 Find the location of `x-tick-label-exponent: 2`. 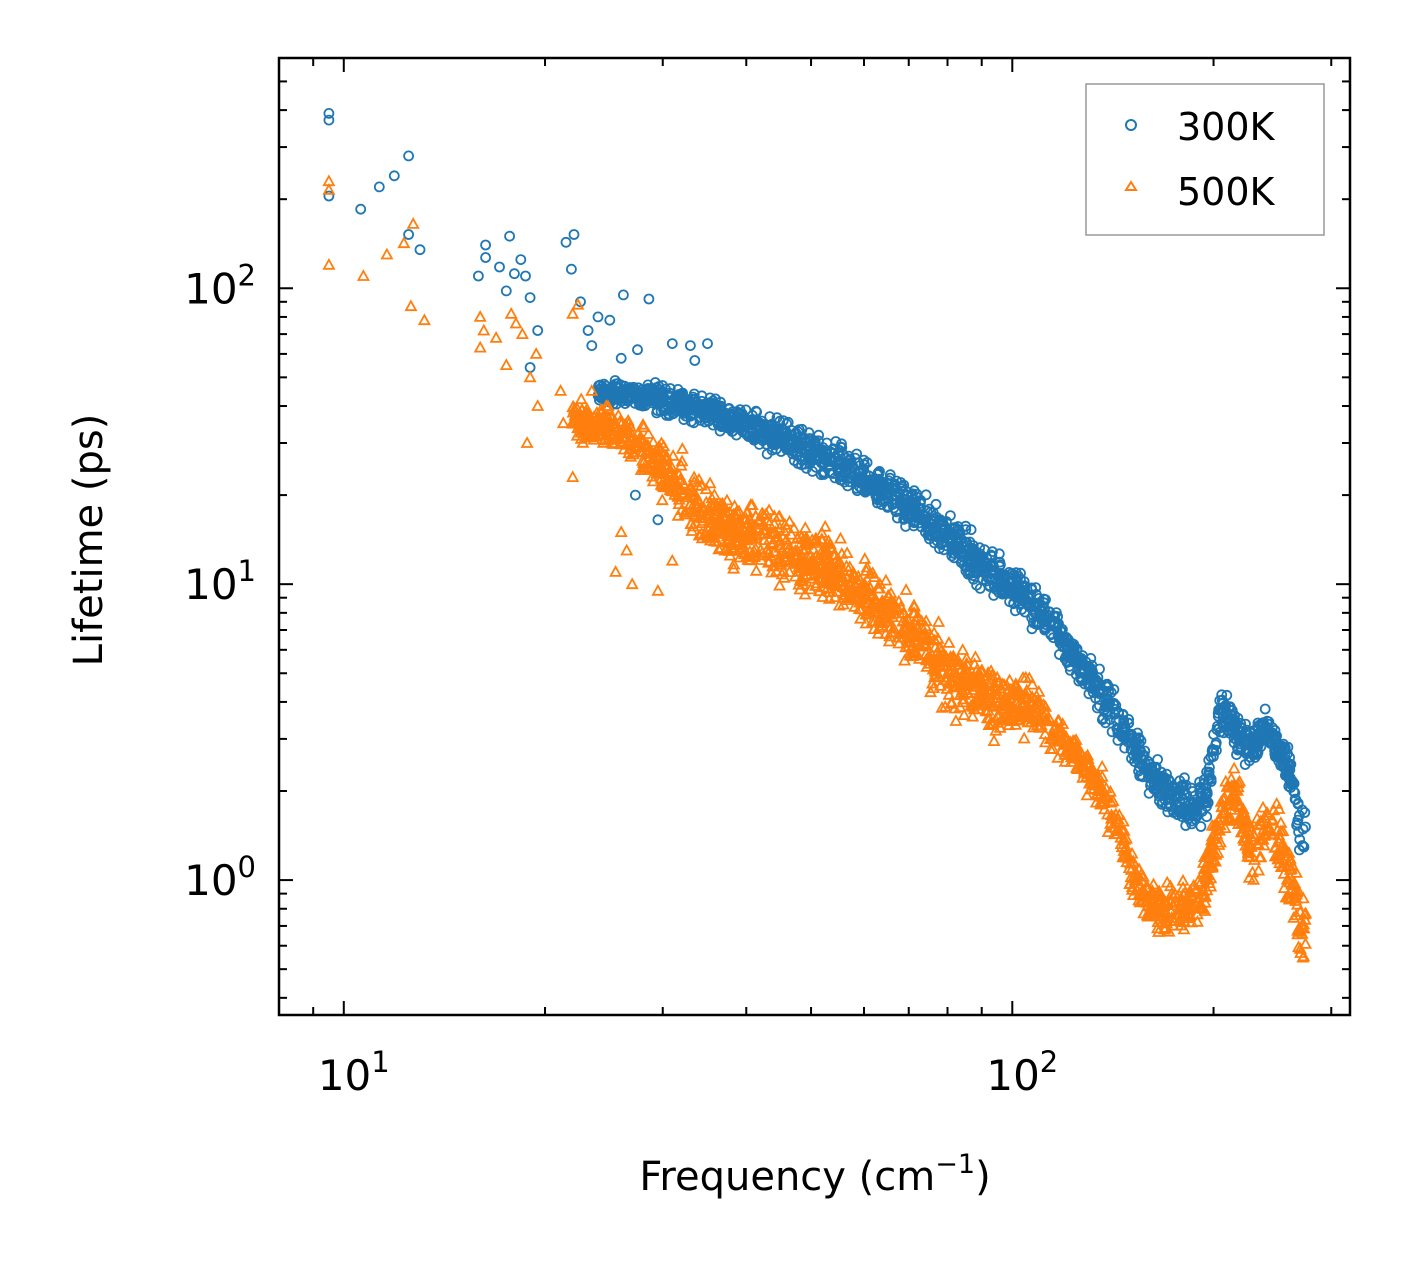

x-tick-label-exponent: 2 is located at coordinates (1049, 1062).